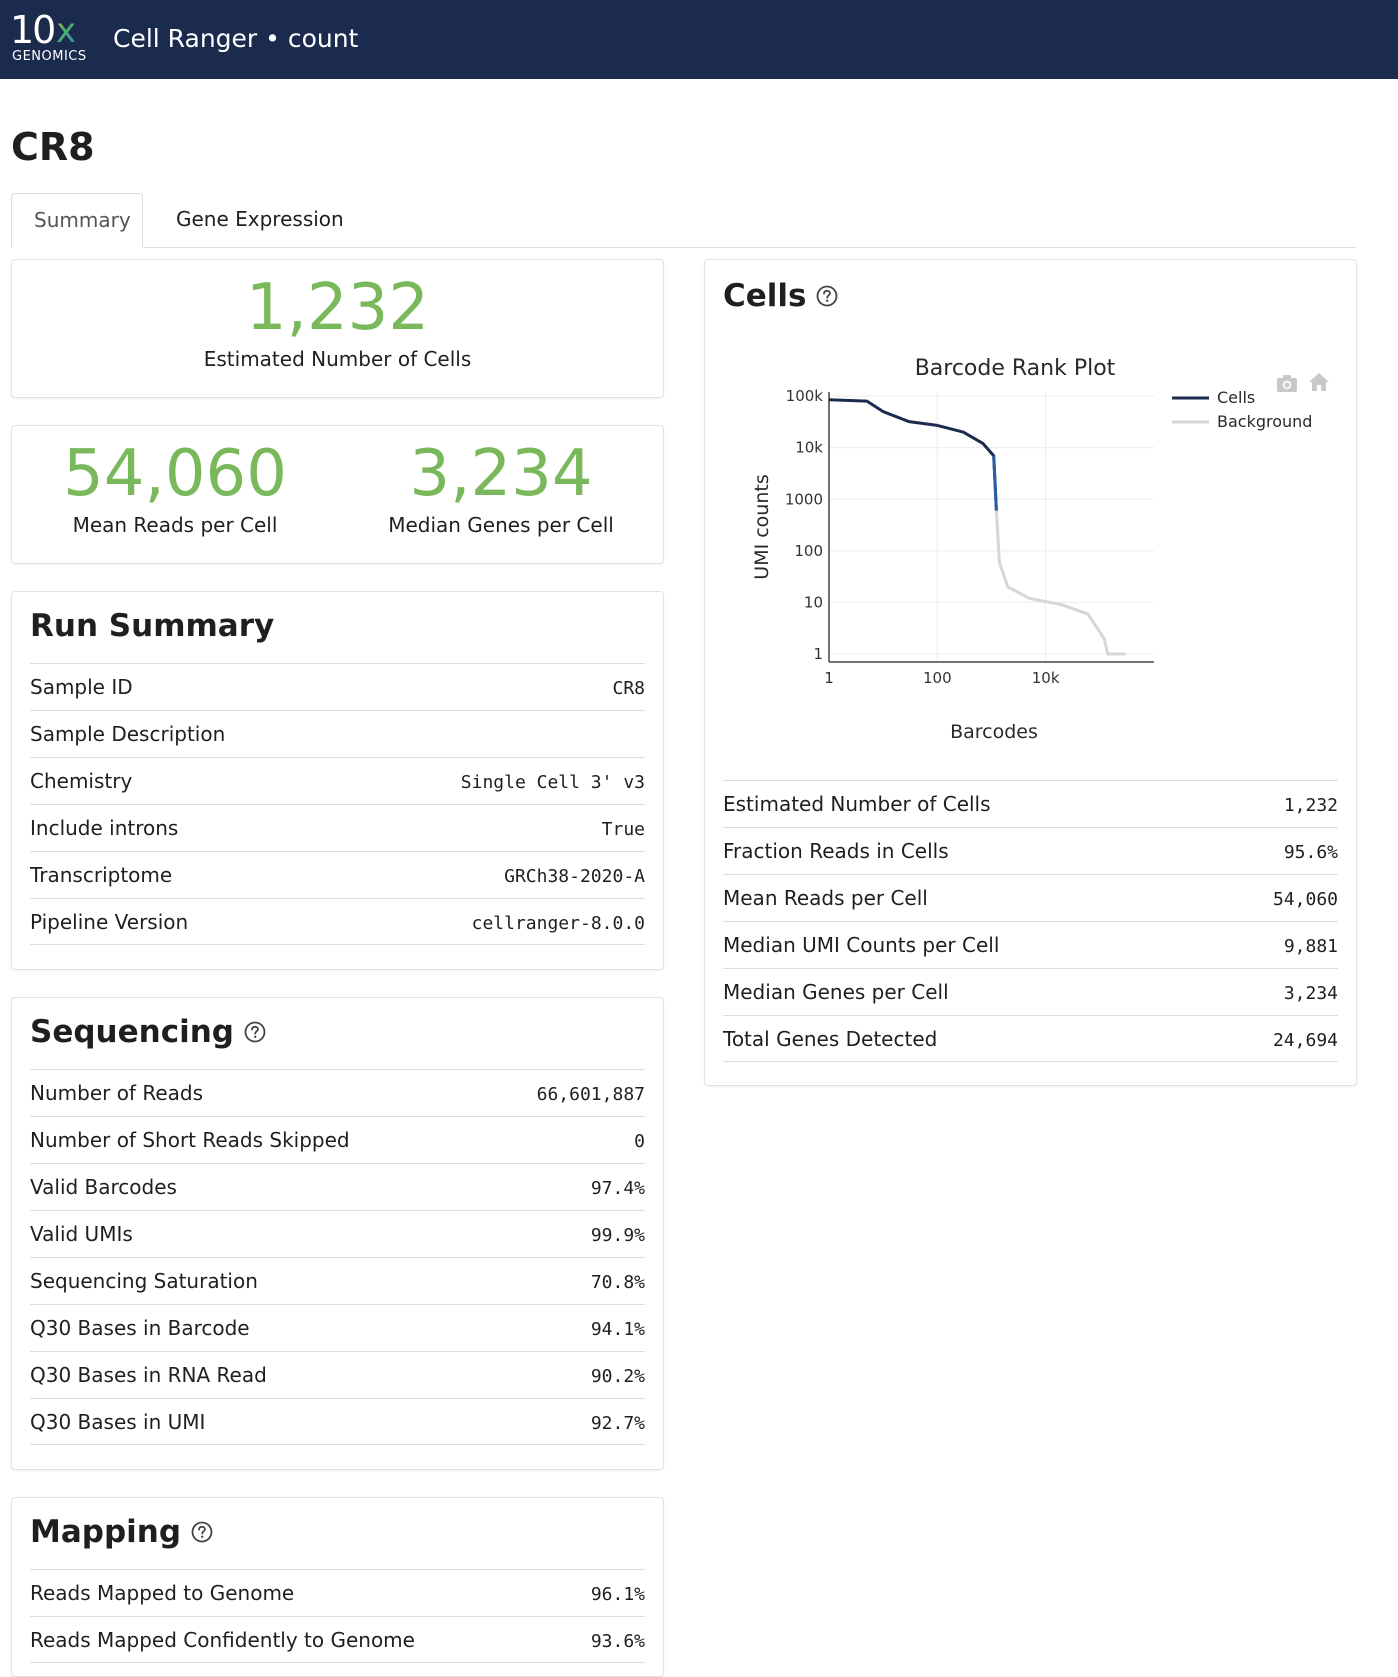 The image size is (1398, 1677). What do you see at coordinates (1310, 852) in the screenshot?
I see `row-value: 95.6%` at bounding box center [1310, 852].